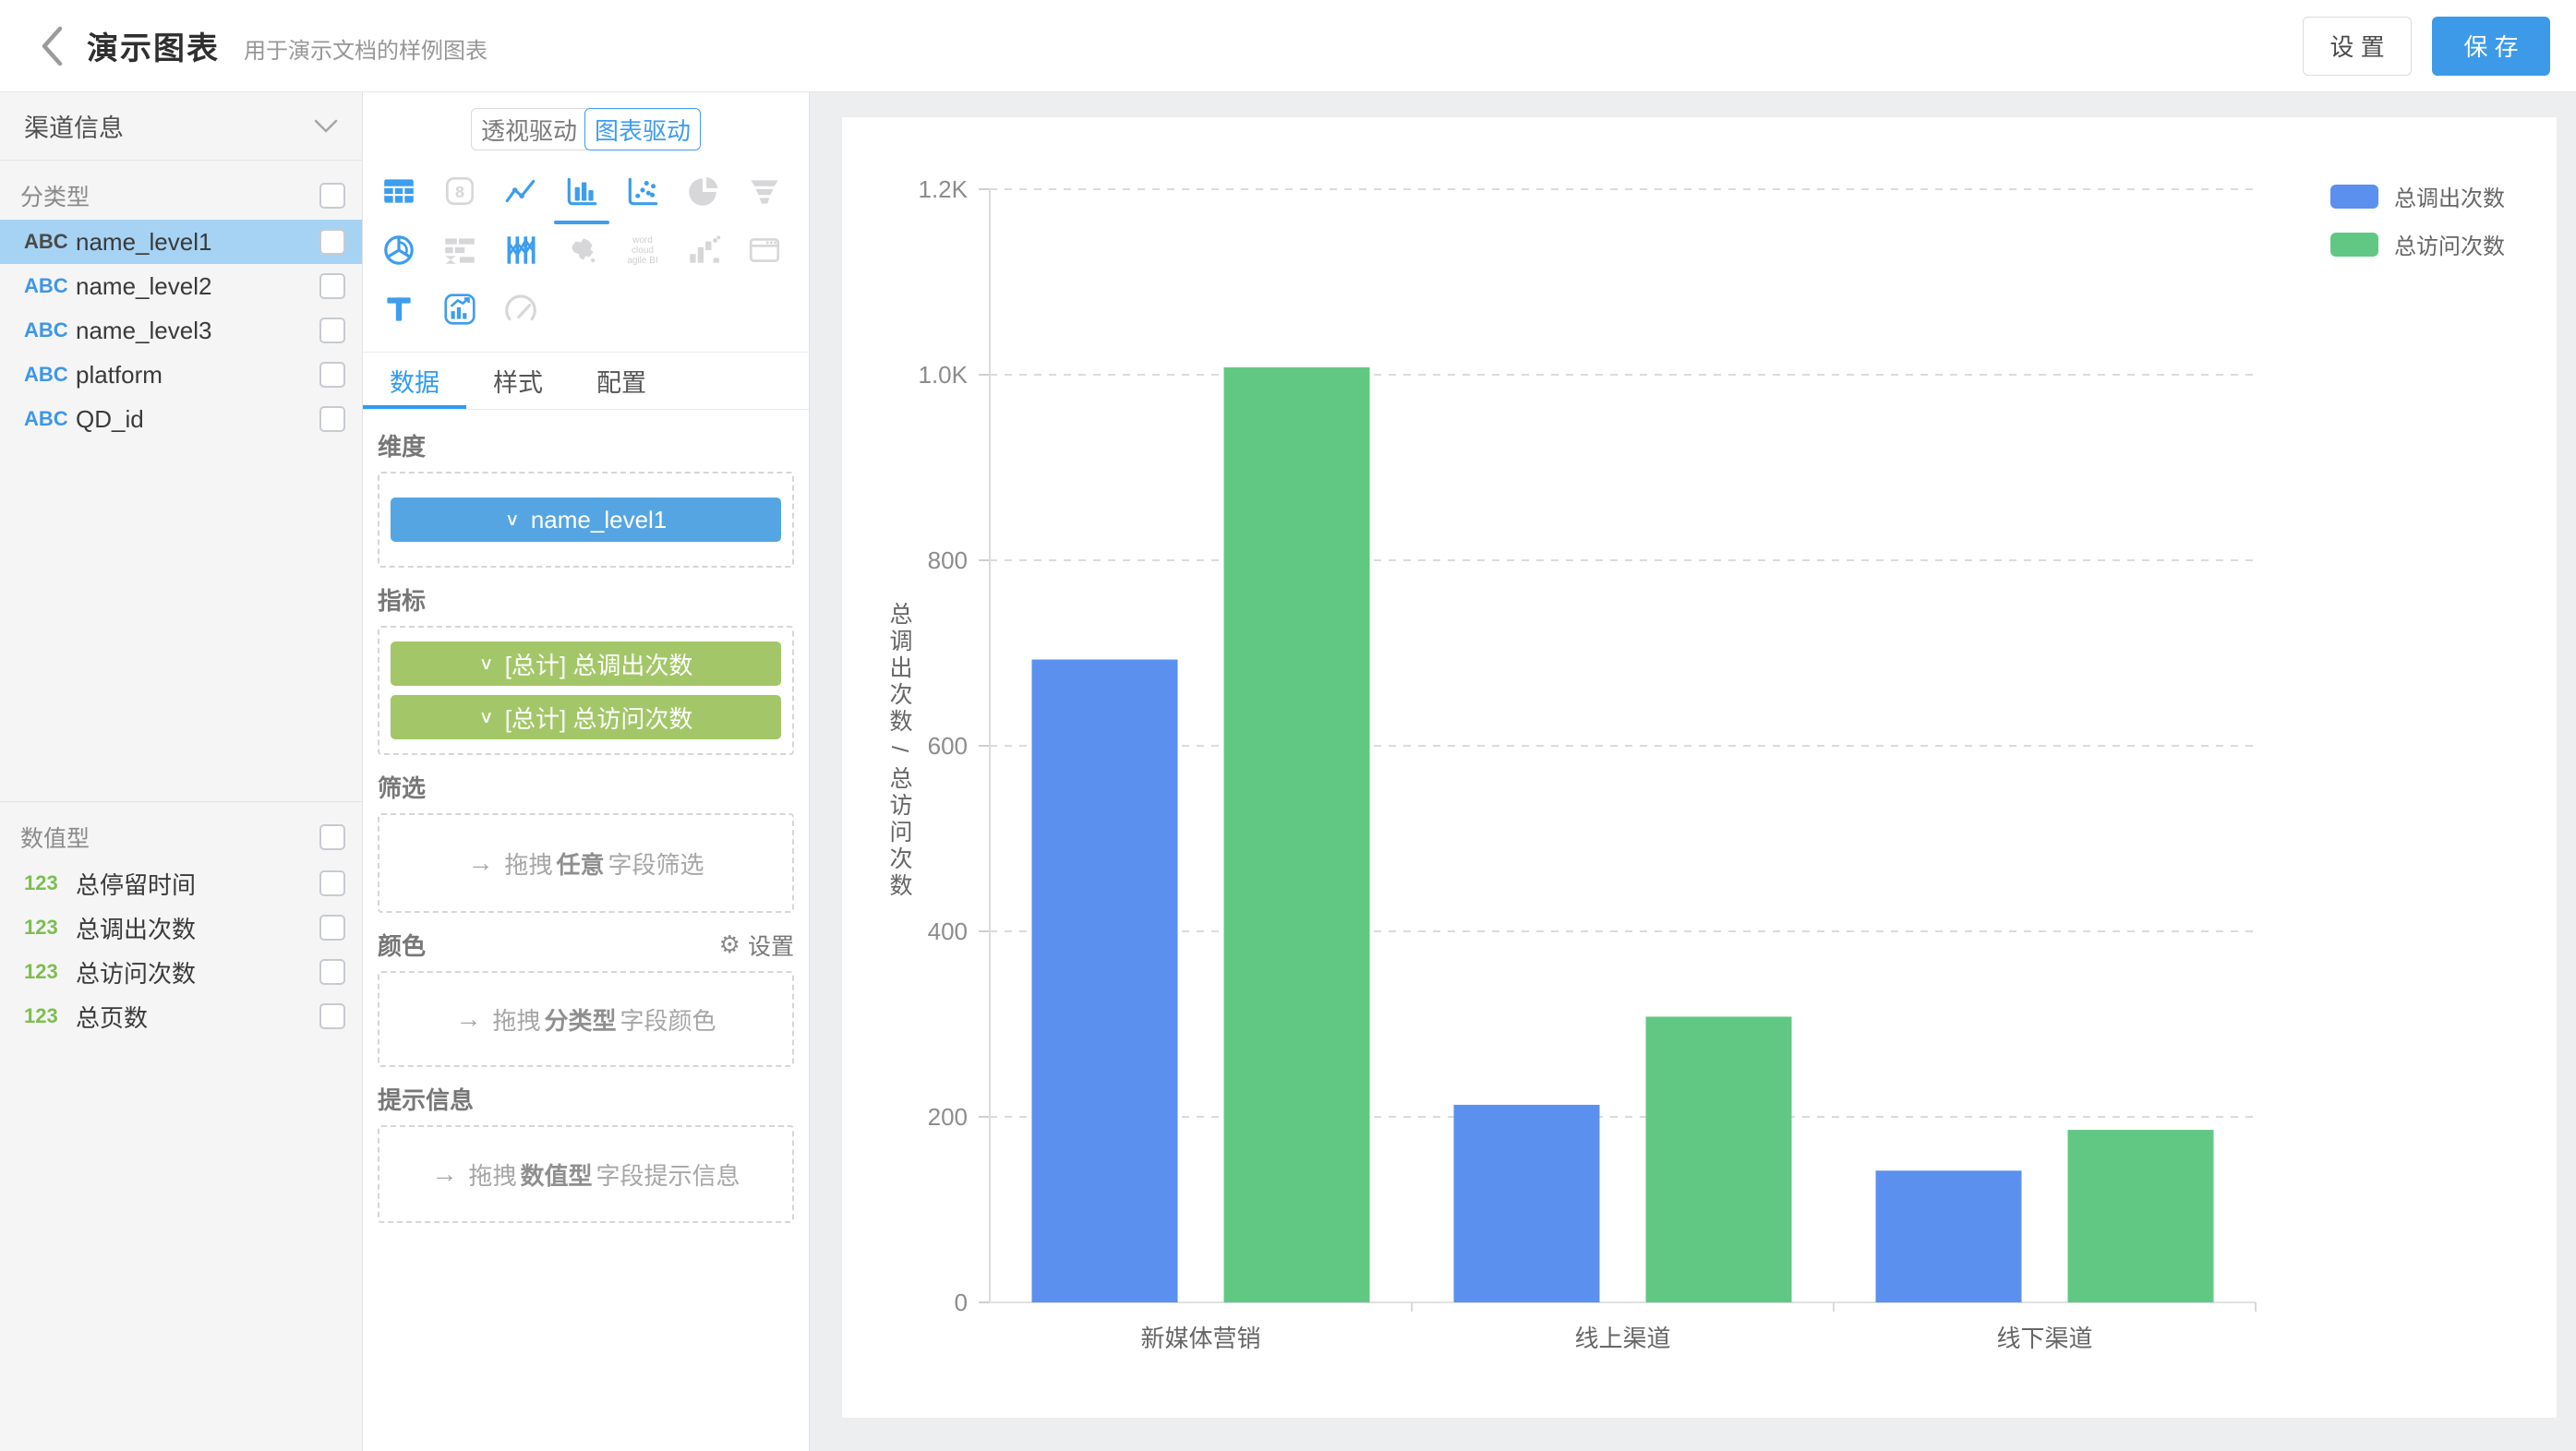 This screenshot has height=1451, width=2576. I want to click on color-settings-label: 设置, so click(770, 946).